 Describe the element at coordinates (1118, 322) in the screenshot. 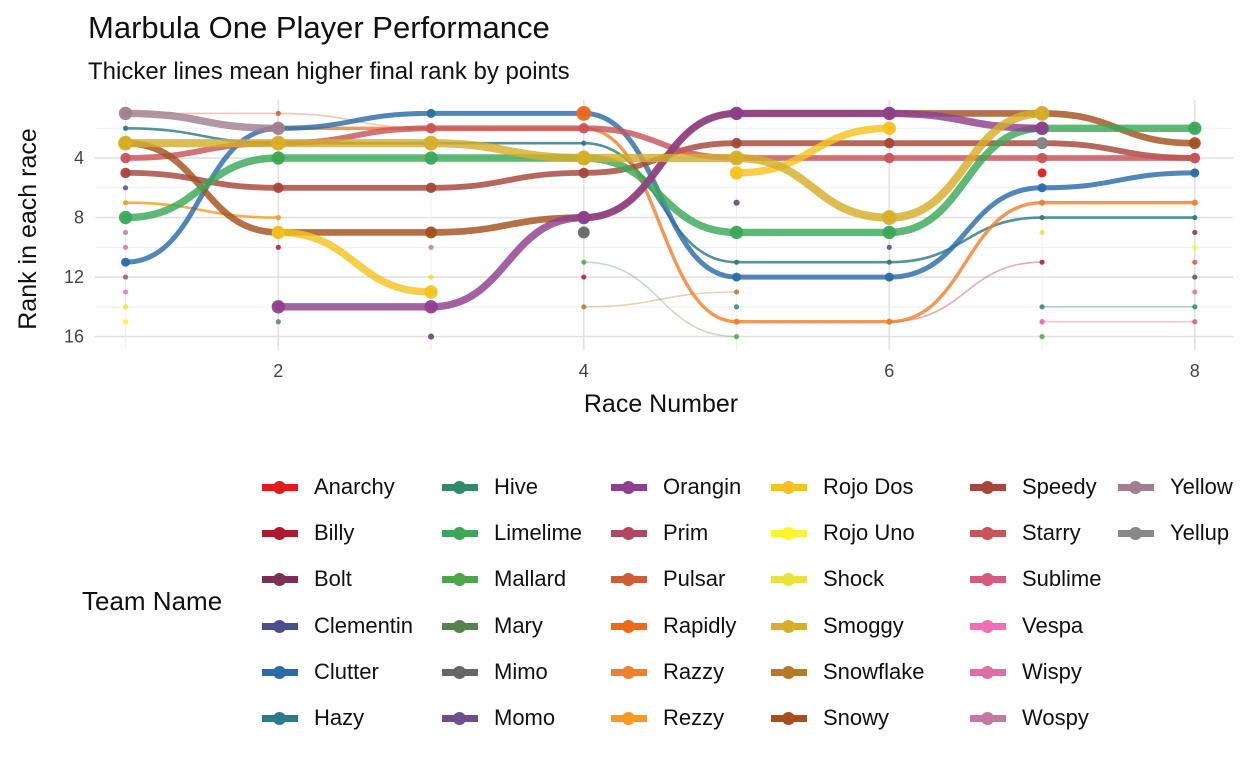

I see `series-sublime` at that location.